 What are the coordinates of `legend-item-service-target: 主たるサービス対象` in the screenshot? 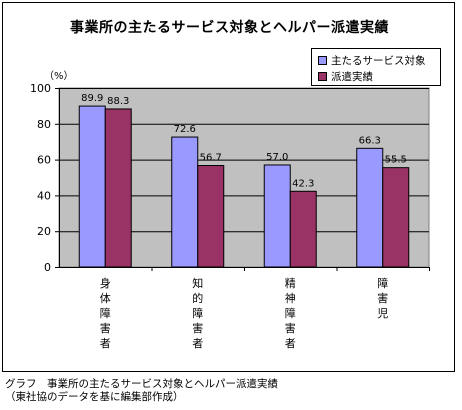 It's located at (372, 60).